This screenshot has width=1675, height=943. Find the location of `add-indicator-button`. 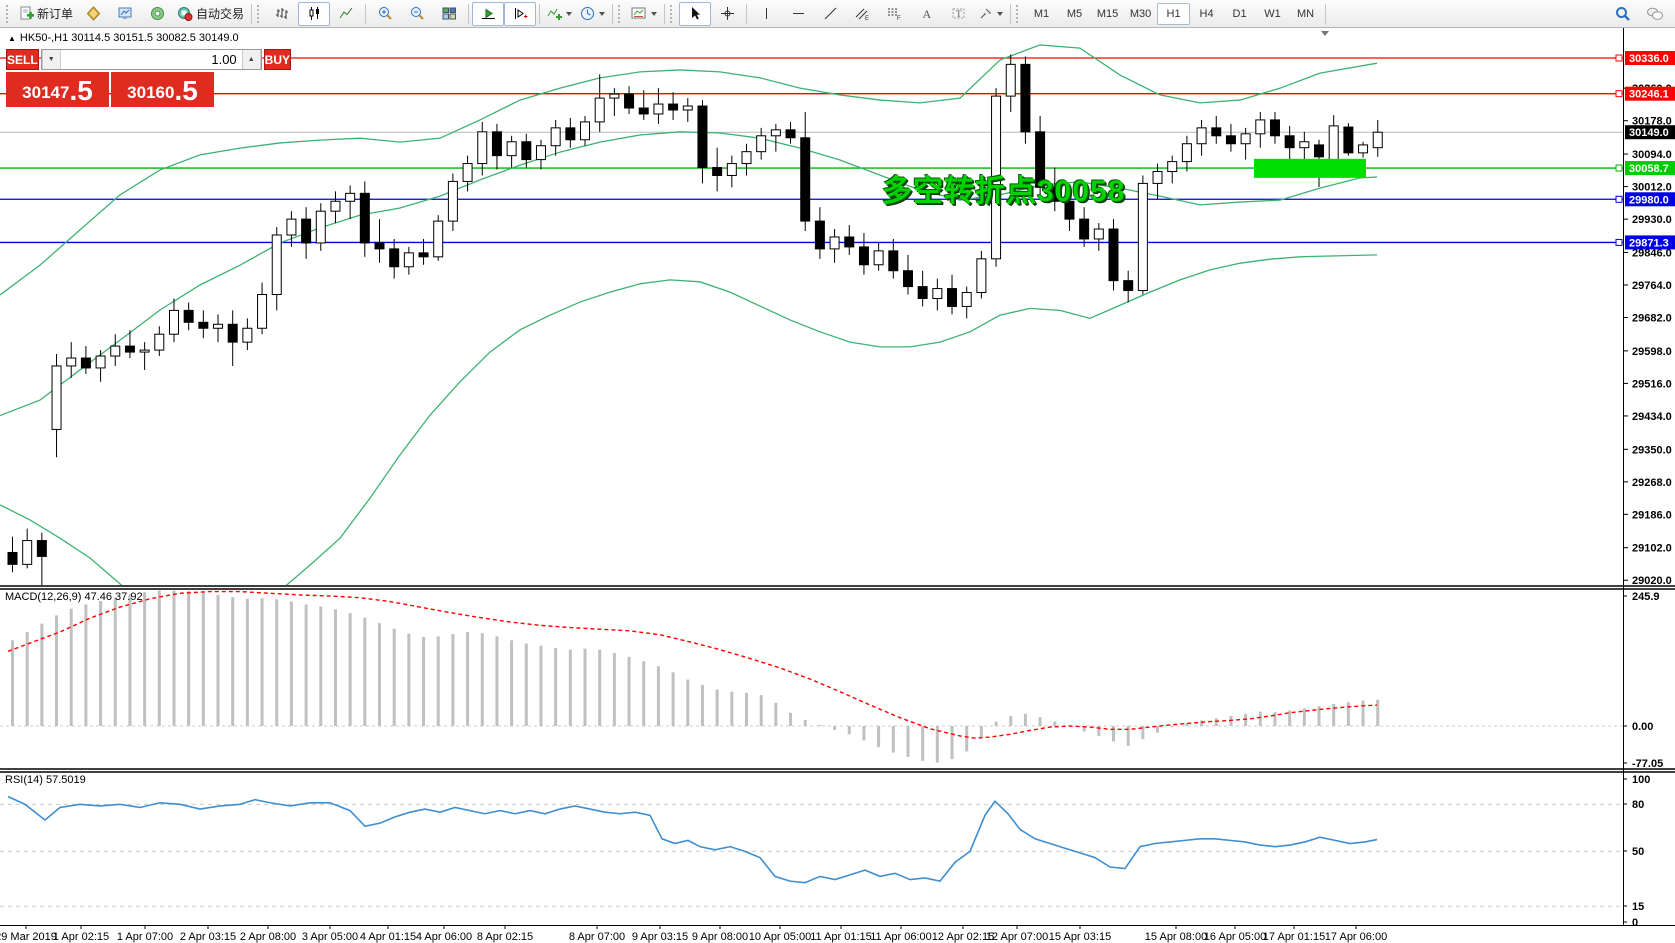

add-indicator-button is located at coordinates (559, 14).